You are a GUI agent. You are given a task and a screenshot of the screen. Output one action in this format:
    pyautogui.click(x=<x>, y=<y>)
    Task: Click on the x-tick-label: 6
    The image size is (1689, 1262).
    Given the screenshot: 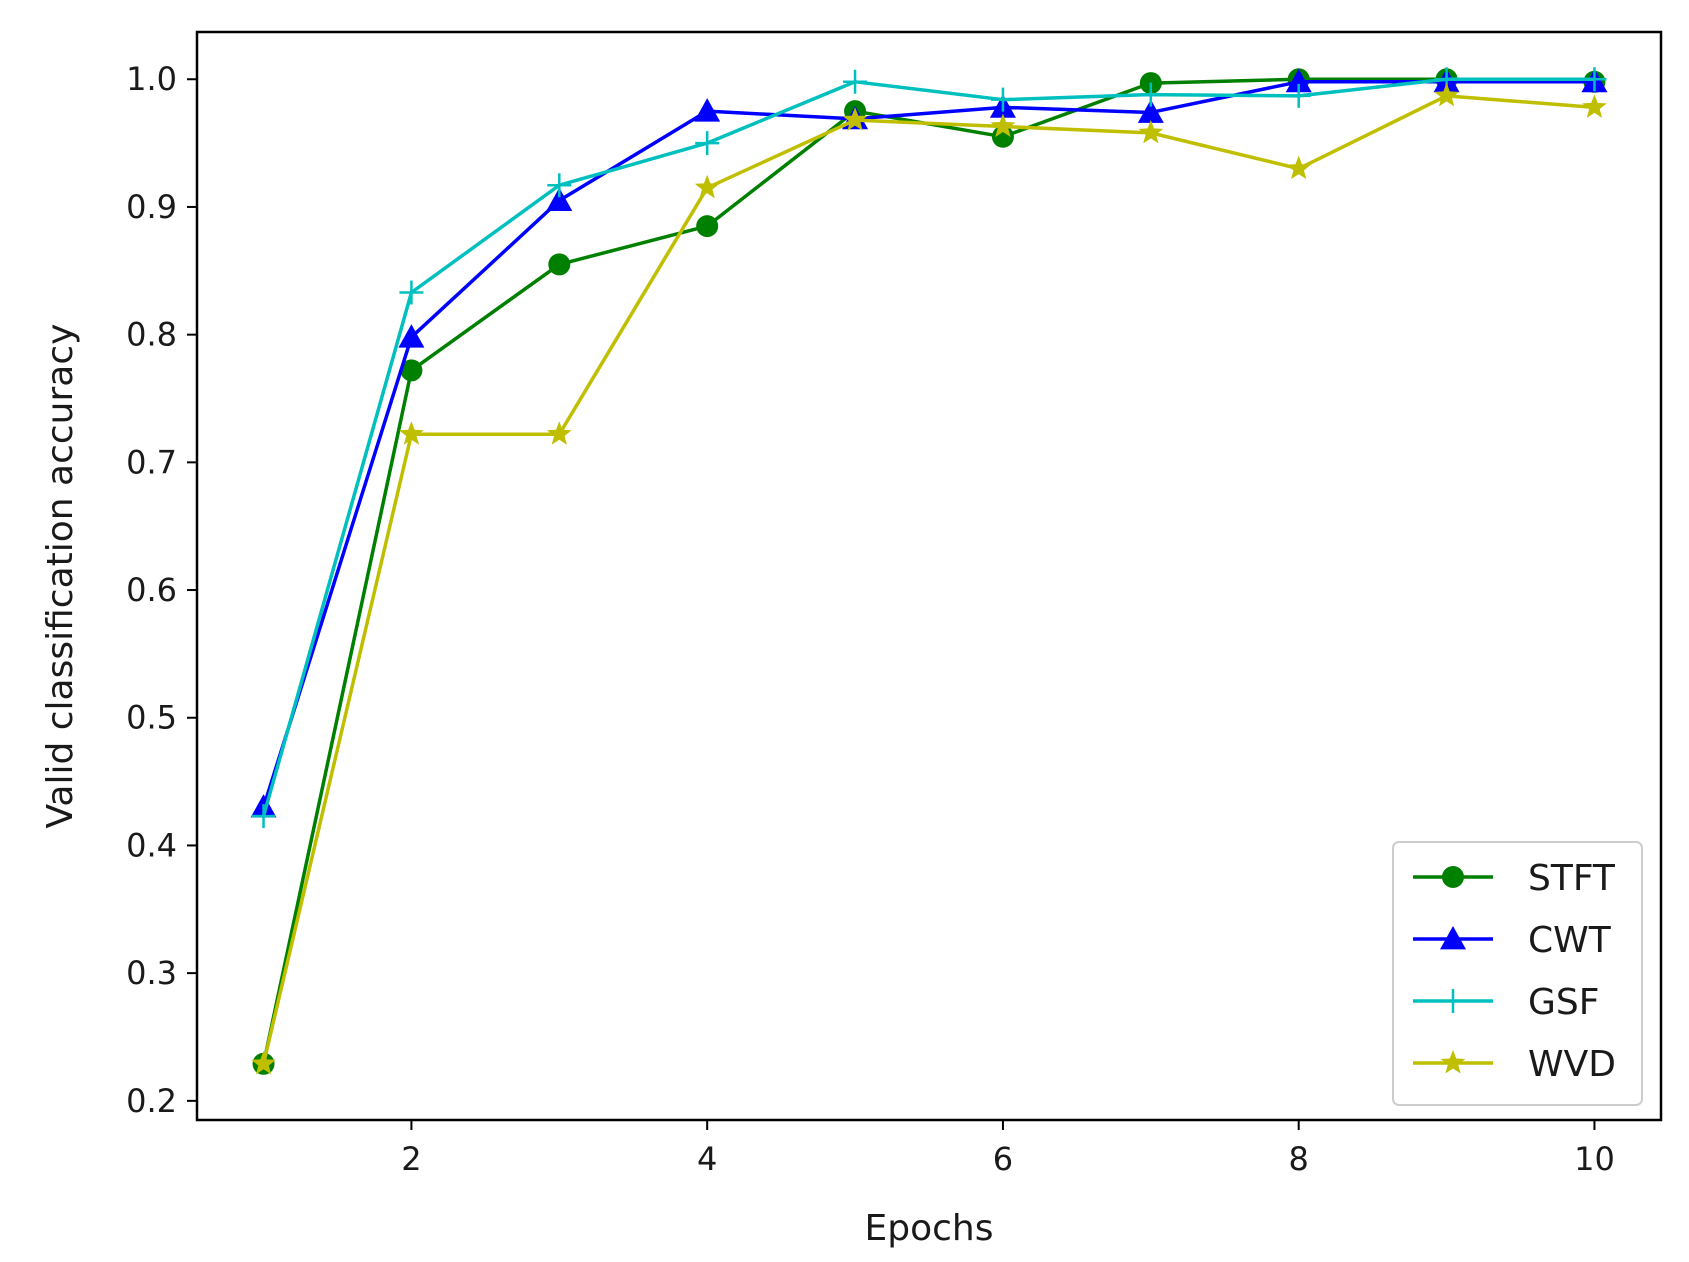 What is the action you would take?
    pyautogui.click(x=1003, y=1159)
    